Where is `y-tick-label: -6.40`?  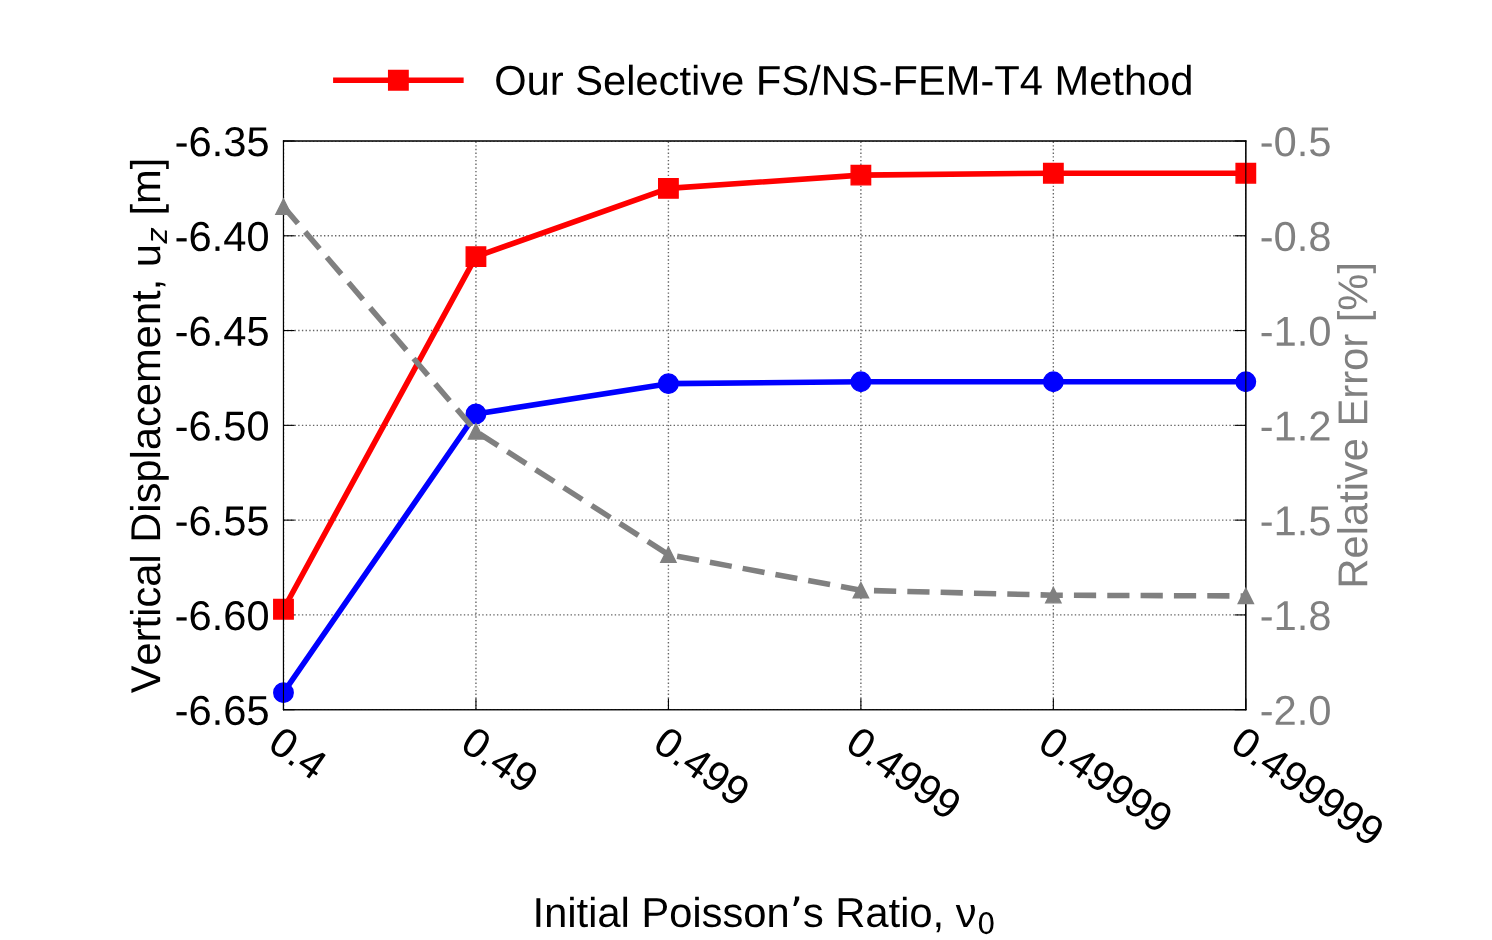
y-tick-label: -6.40 is located at coordinates (222, 236).